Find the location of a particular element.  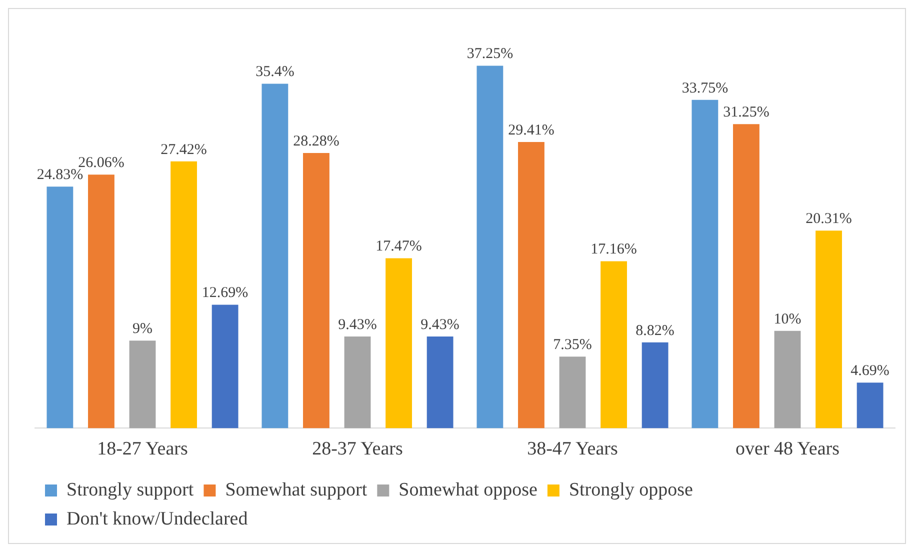

data-label: 12.69% is located at coordinates (225, 293).